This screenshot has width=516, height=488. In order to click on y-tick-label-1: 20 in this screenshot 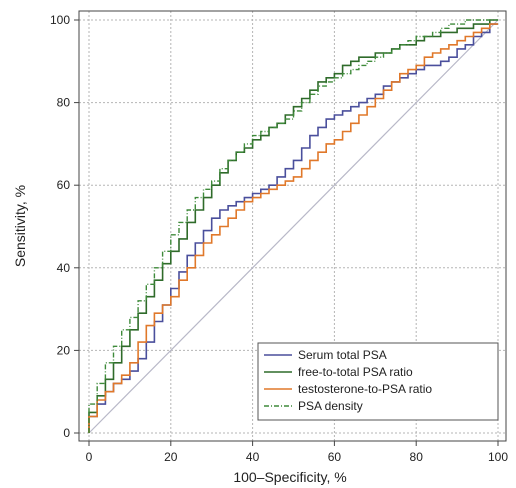, I will do `click(64, 350)`.